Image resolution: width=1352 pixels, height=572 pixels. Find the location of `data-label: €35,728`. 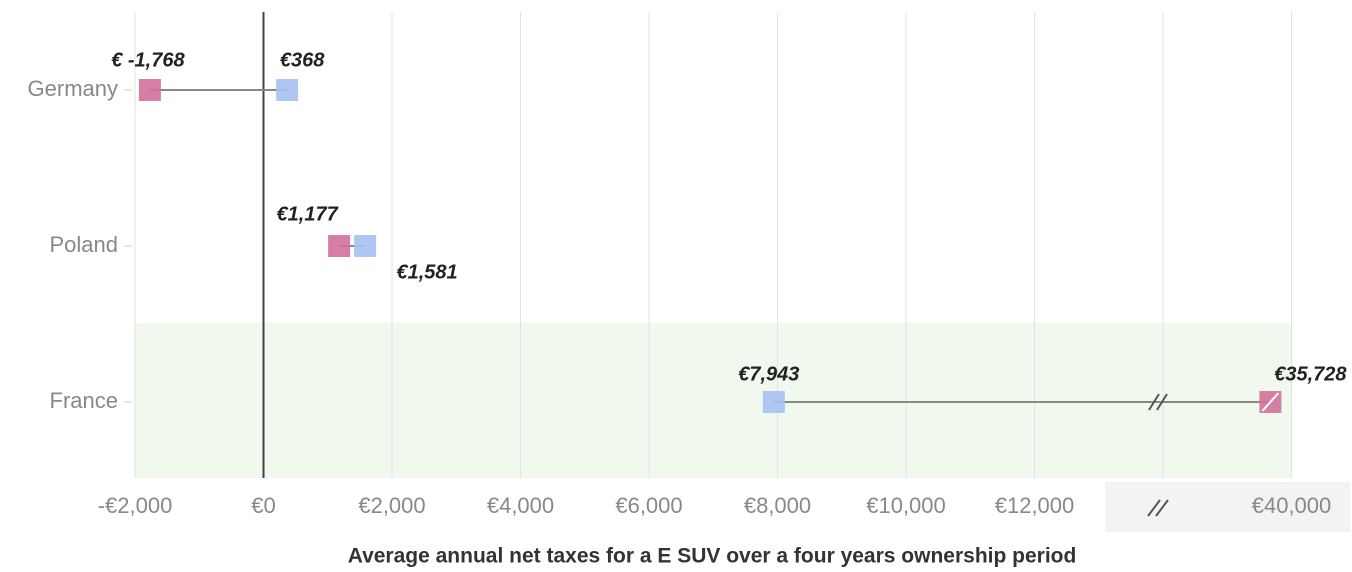

data-label: €35,728 is located at coordinates (1310, 374).